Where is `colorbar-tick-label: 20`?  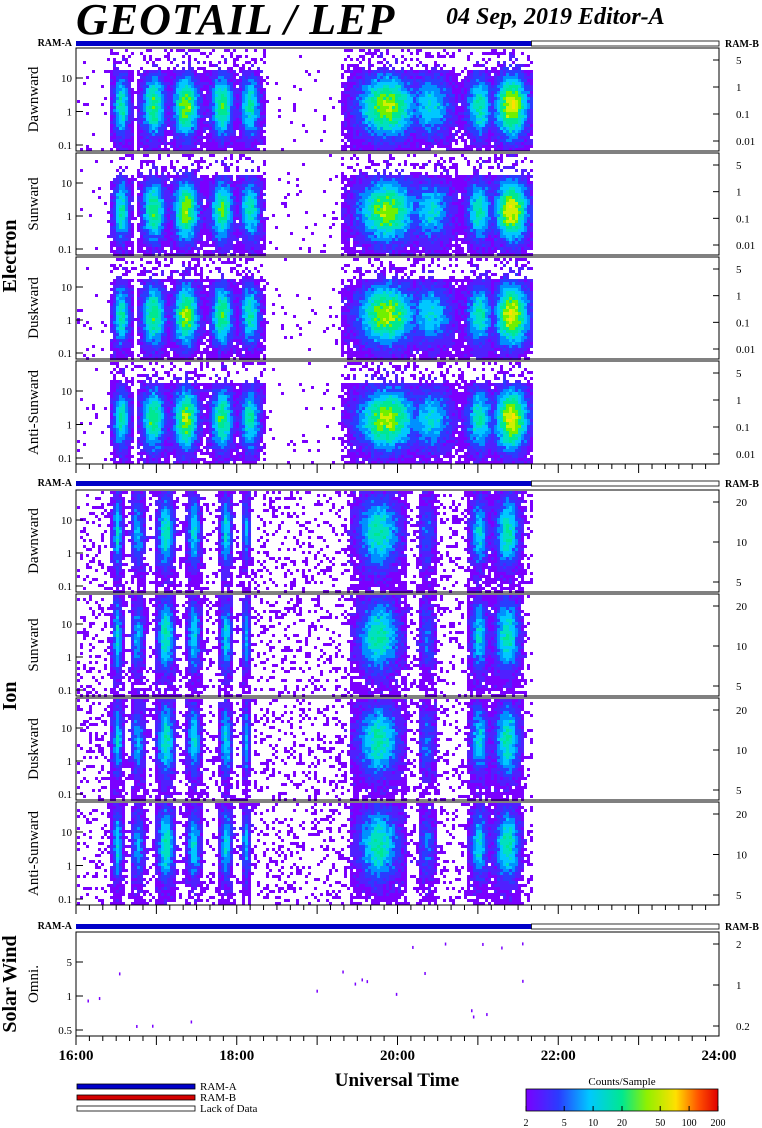
colorbar-tick-label: 20 is located at coordinates (622, 1123).